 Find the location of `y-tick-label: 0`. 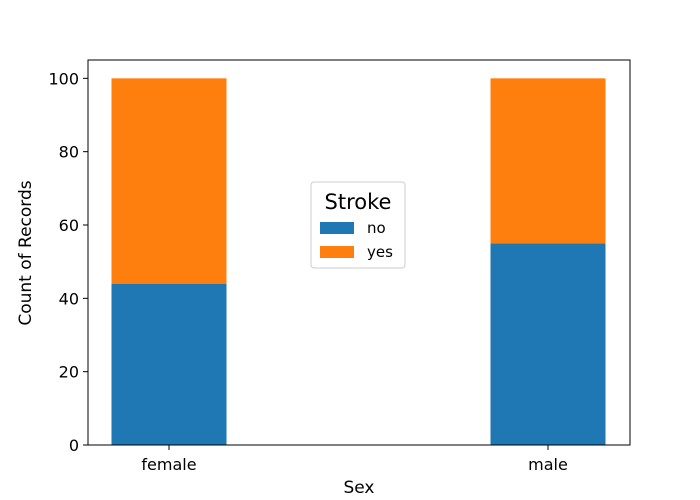

y-tick-label: 0 is located at coordinates (74, 445).